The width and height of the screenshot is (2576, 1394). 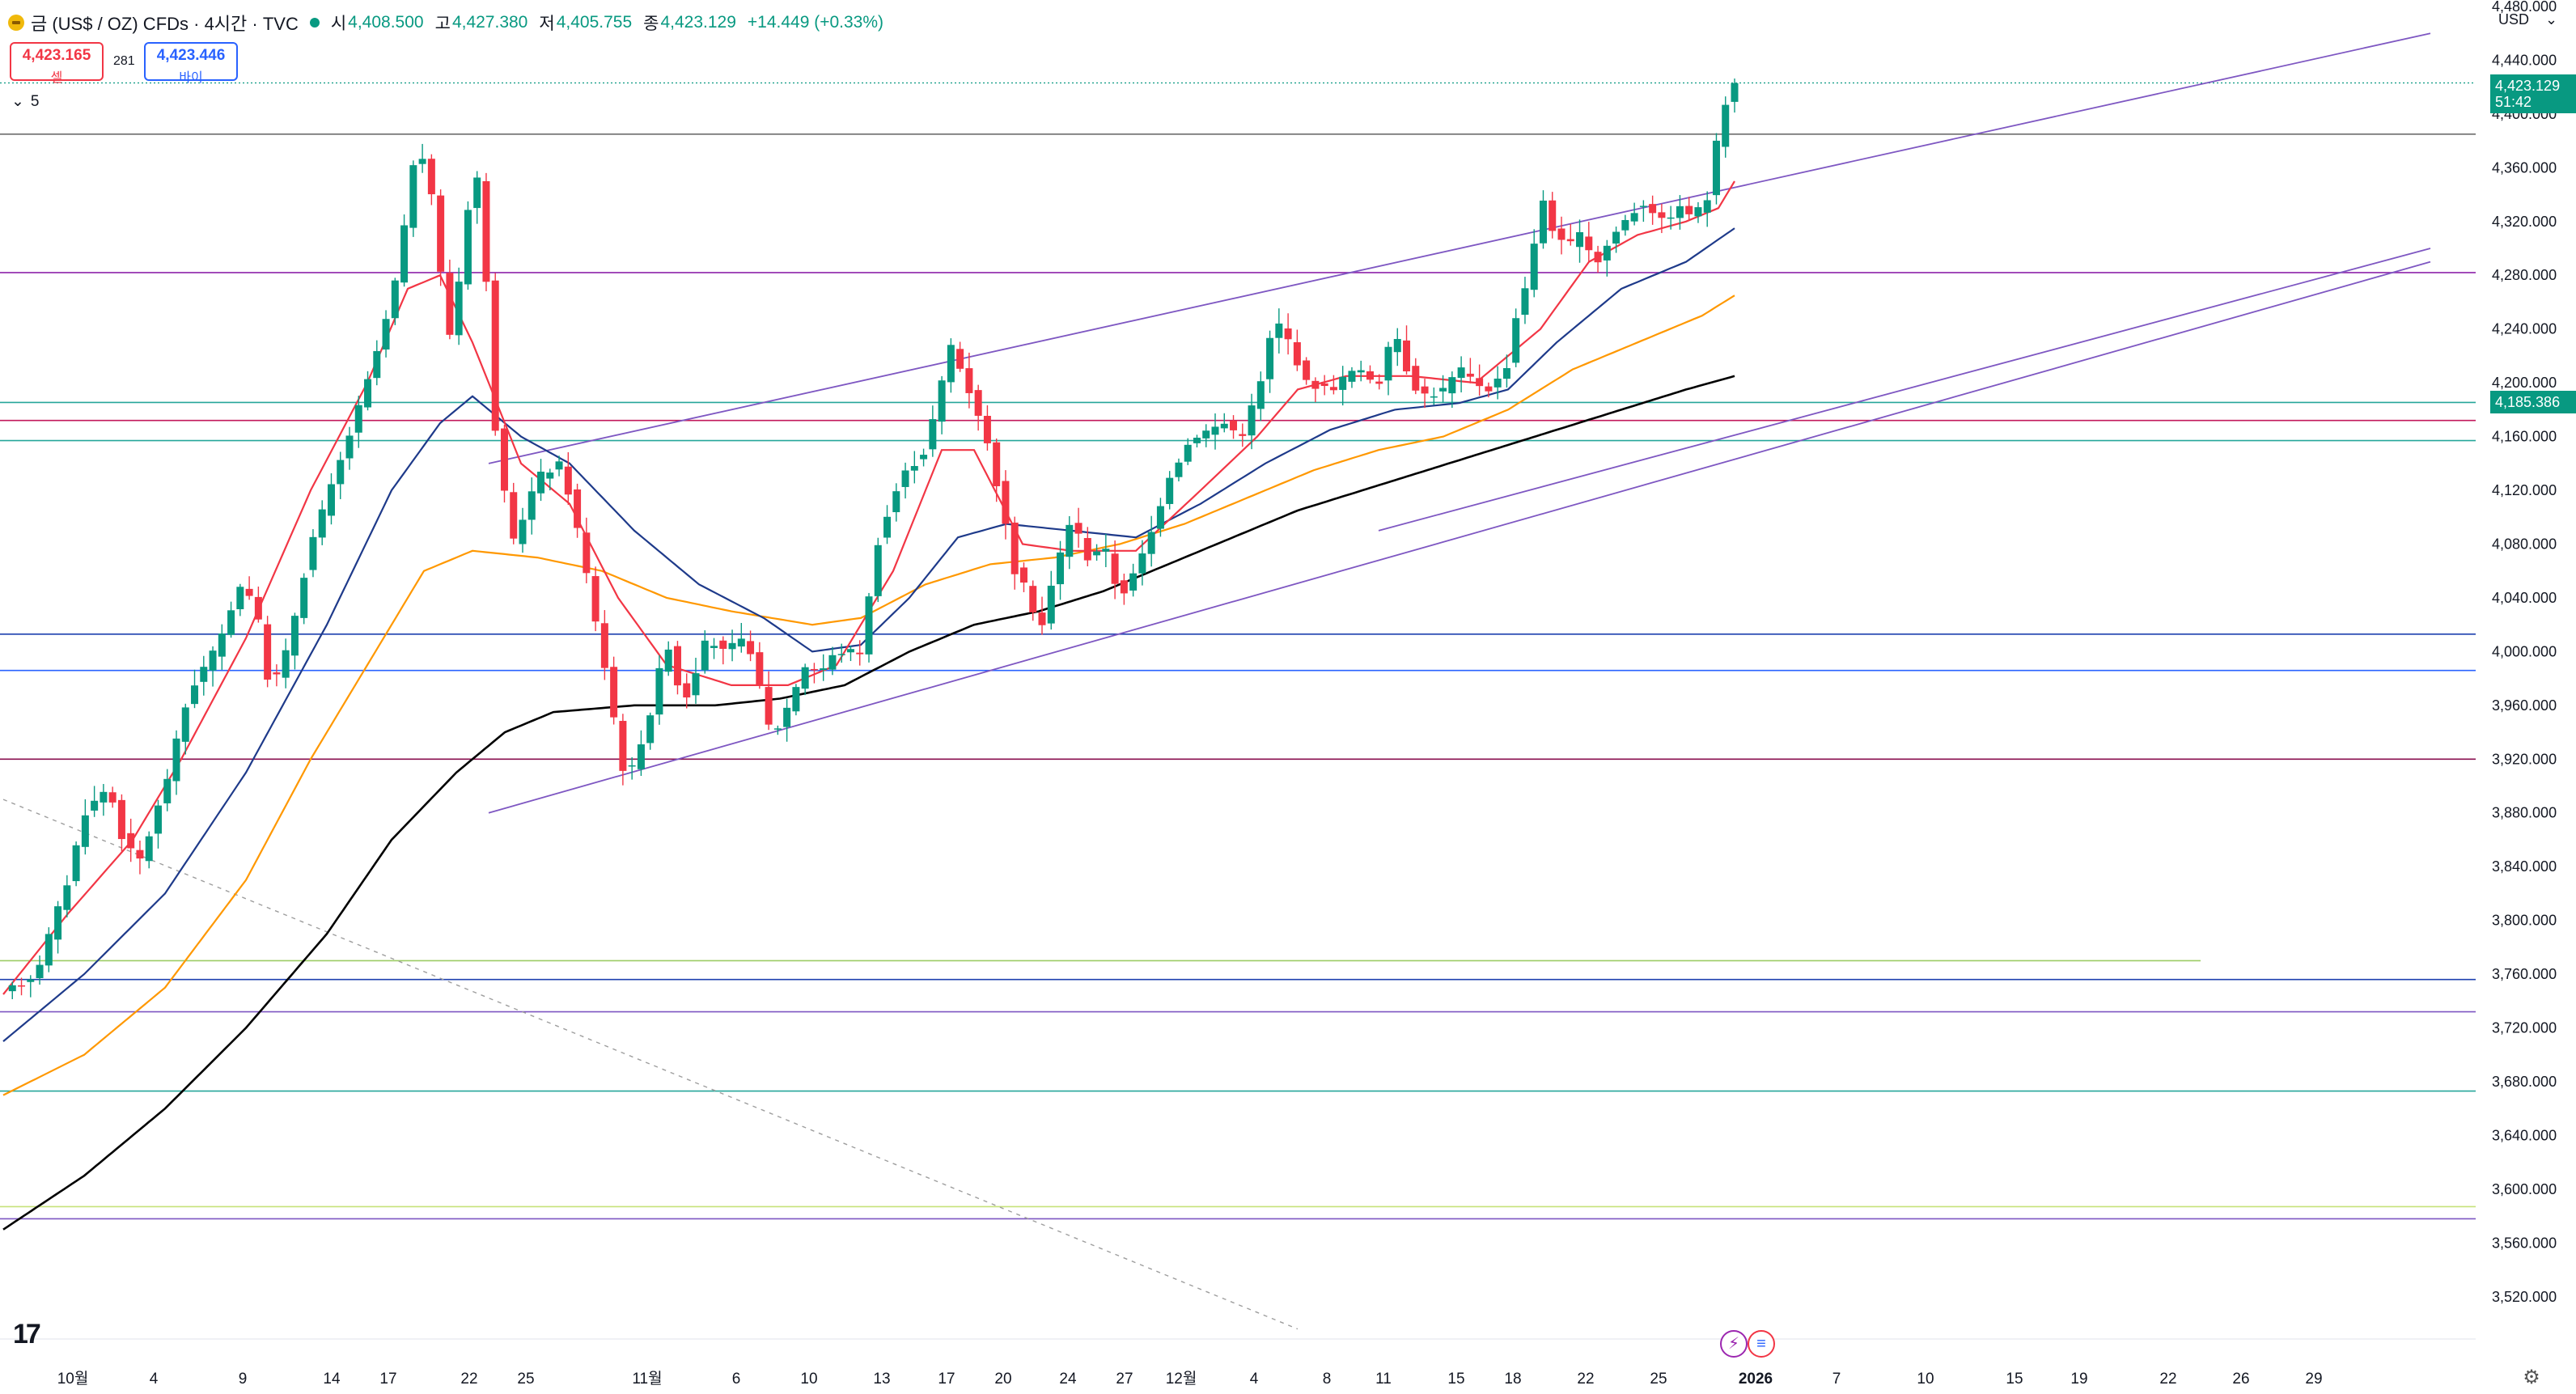 I want to click on us-flag-icon: ≡, so click(x=1761, y=1344).